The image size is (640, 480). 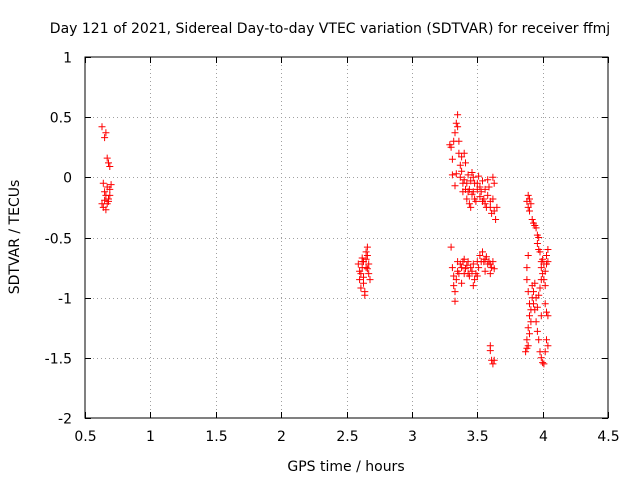 What do you see at coordinates (58, 240) in the screenshot?
I see `y-tick-label: -0.5` at bounding box center [58, 240].